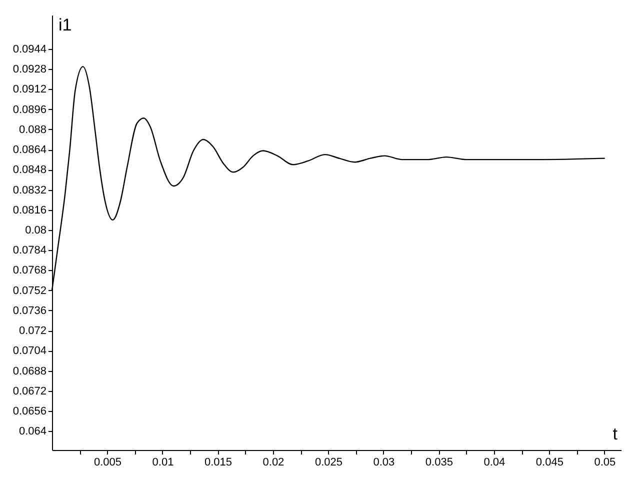  I want to click on y-tick-label: 0.0848, so click(29, 170).